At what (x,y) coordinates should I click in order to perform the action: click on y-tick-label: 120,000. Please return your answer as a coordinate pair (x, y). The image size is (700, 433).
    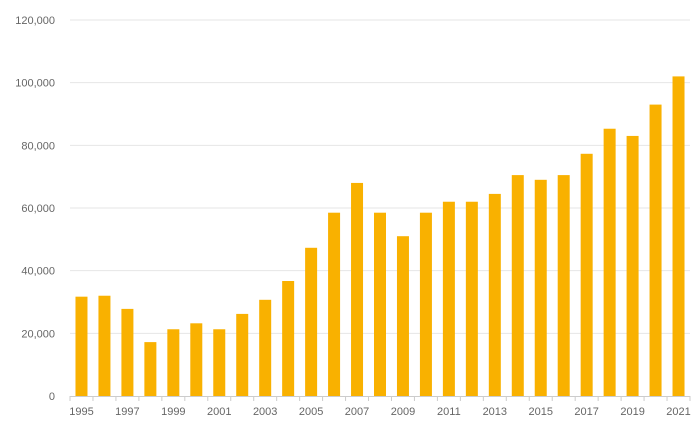
    Looking at the image, I should click on (35, 21).